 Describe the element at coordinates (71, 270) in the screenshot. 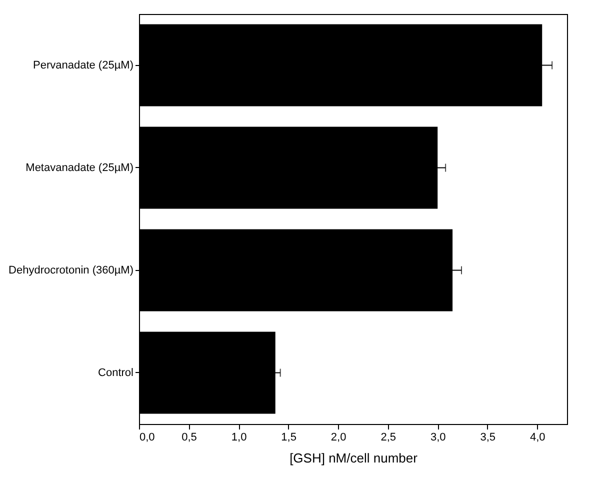

I see `y-tick-label: Dehydrocrotonin (360µM)` at that location.